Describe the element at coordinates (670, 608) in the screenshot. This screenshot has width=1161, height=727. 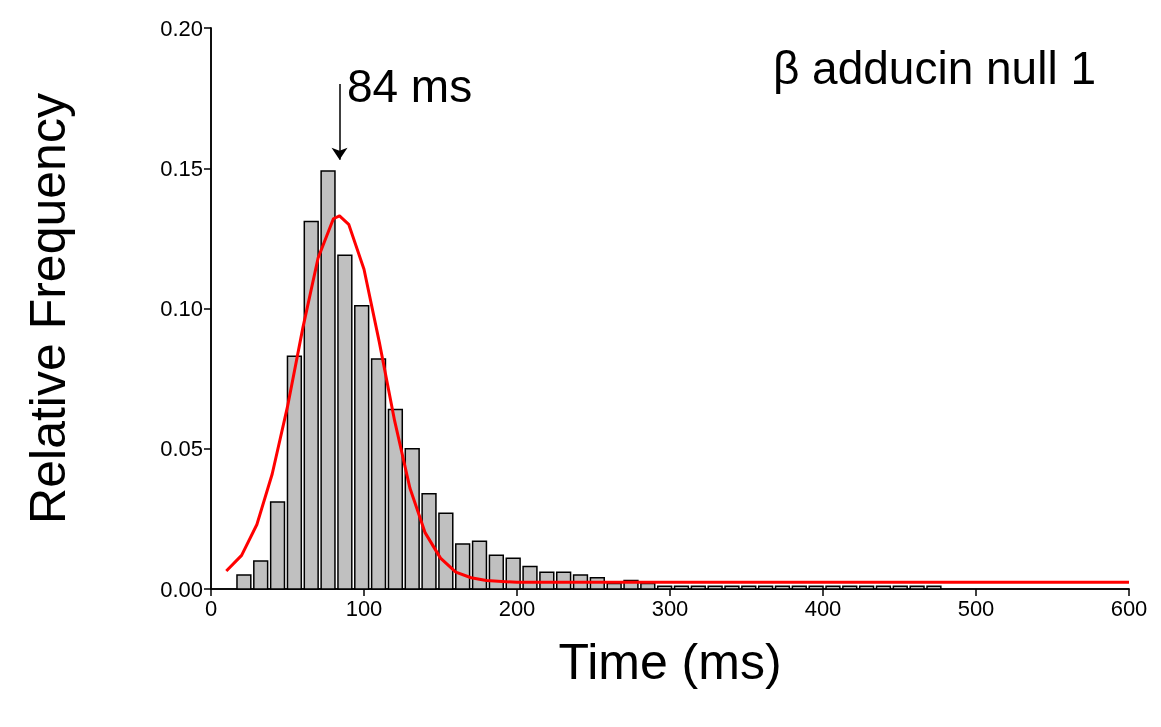
I see `x-tick-label: 300` at that location.